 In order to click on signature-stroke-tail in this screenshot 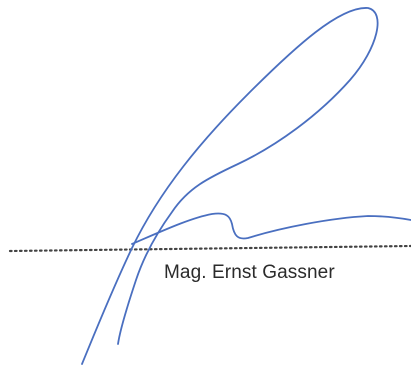, I will do `click(271, 228)`.